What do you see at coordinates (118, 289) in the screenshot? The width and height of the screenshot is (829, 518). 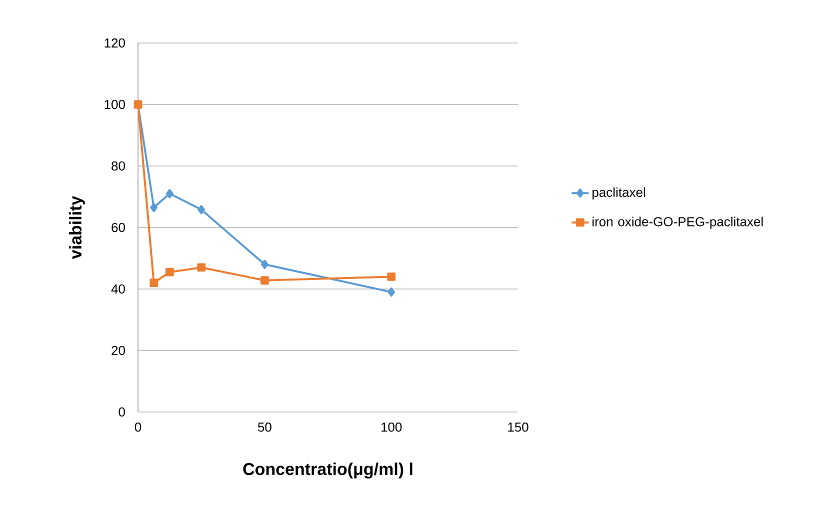 I see `y-tick-label: 40` at bounding box center [118, 289].